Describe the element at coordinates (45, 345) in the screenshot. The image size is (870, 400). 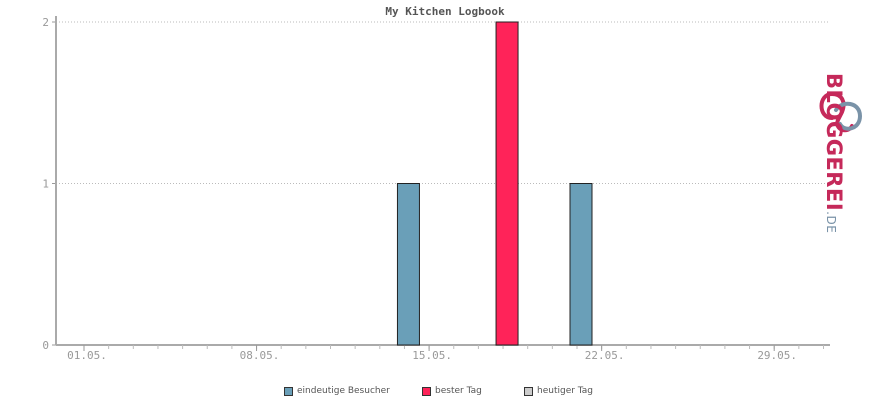
I see `y-tick-label: 0` at that location.